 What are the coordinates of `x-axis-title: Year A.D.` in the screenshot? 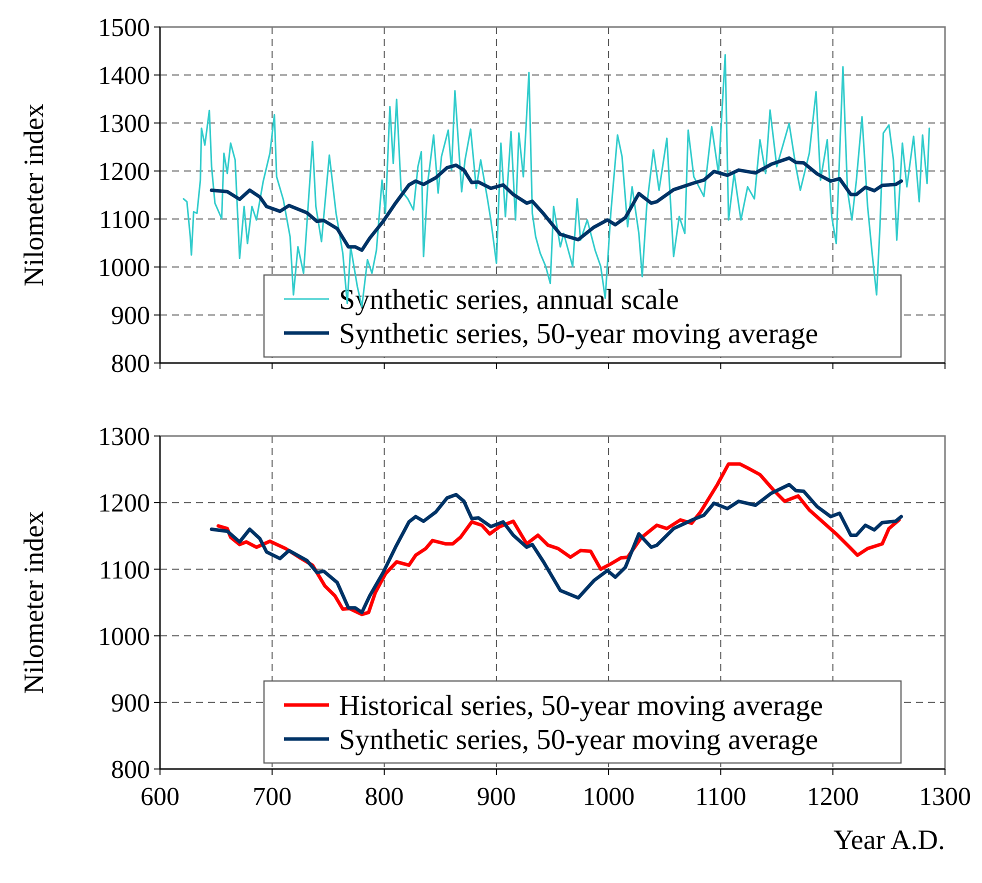 It's located at (889, 840).